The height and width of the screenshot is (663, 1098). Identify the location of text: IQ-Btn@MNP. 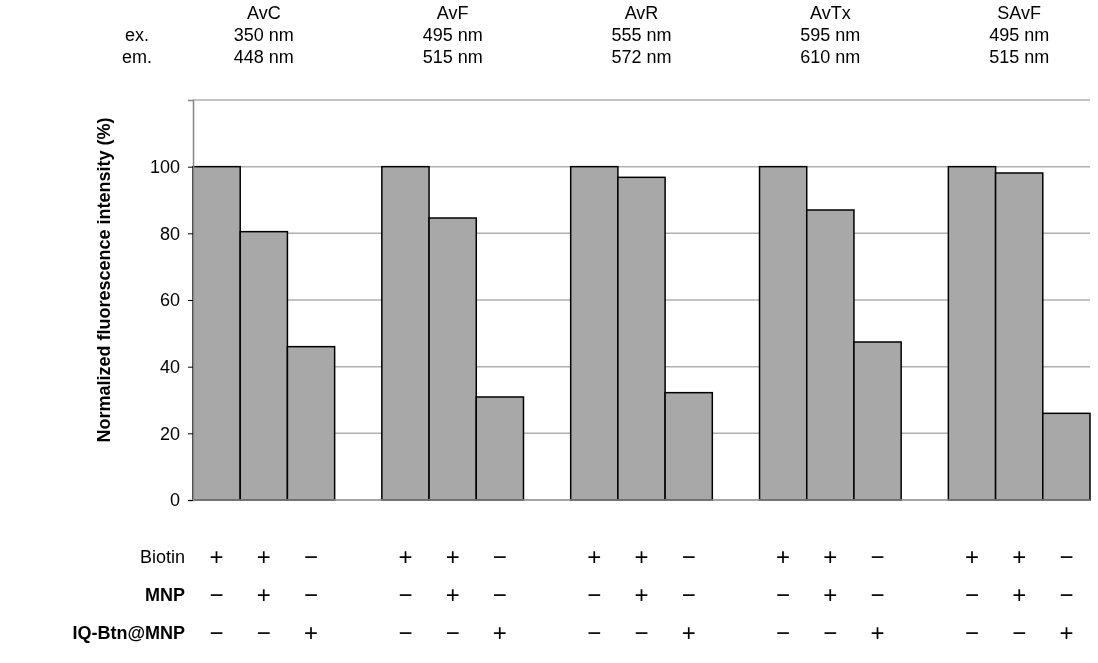
(128, 633).